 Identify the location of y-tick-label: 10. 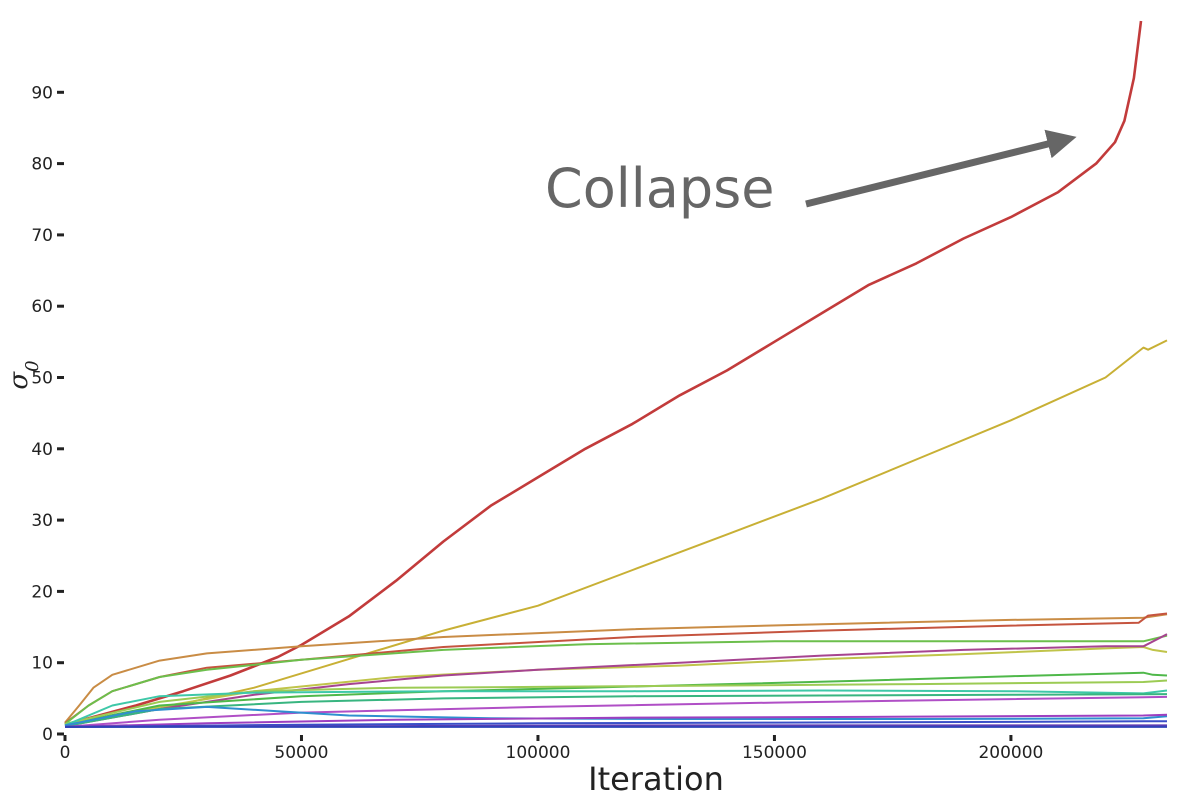
(42, 664).